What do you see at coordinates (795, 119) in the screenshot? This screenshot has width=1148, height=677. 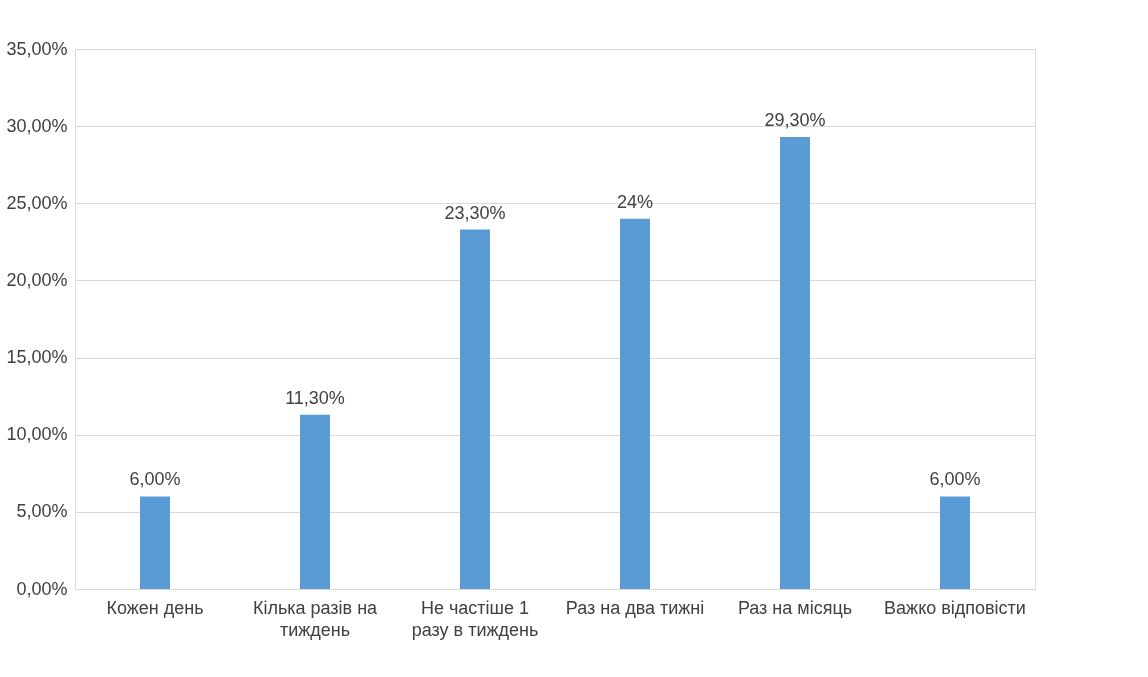 I see `data-label: 29,30%` at bounding box center [795, 119].